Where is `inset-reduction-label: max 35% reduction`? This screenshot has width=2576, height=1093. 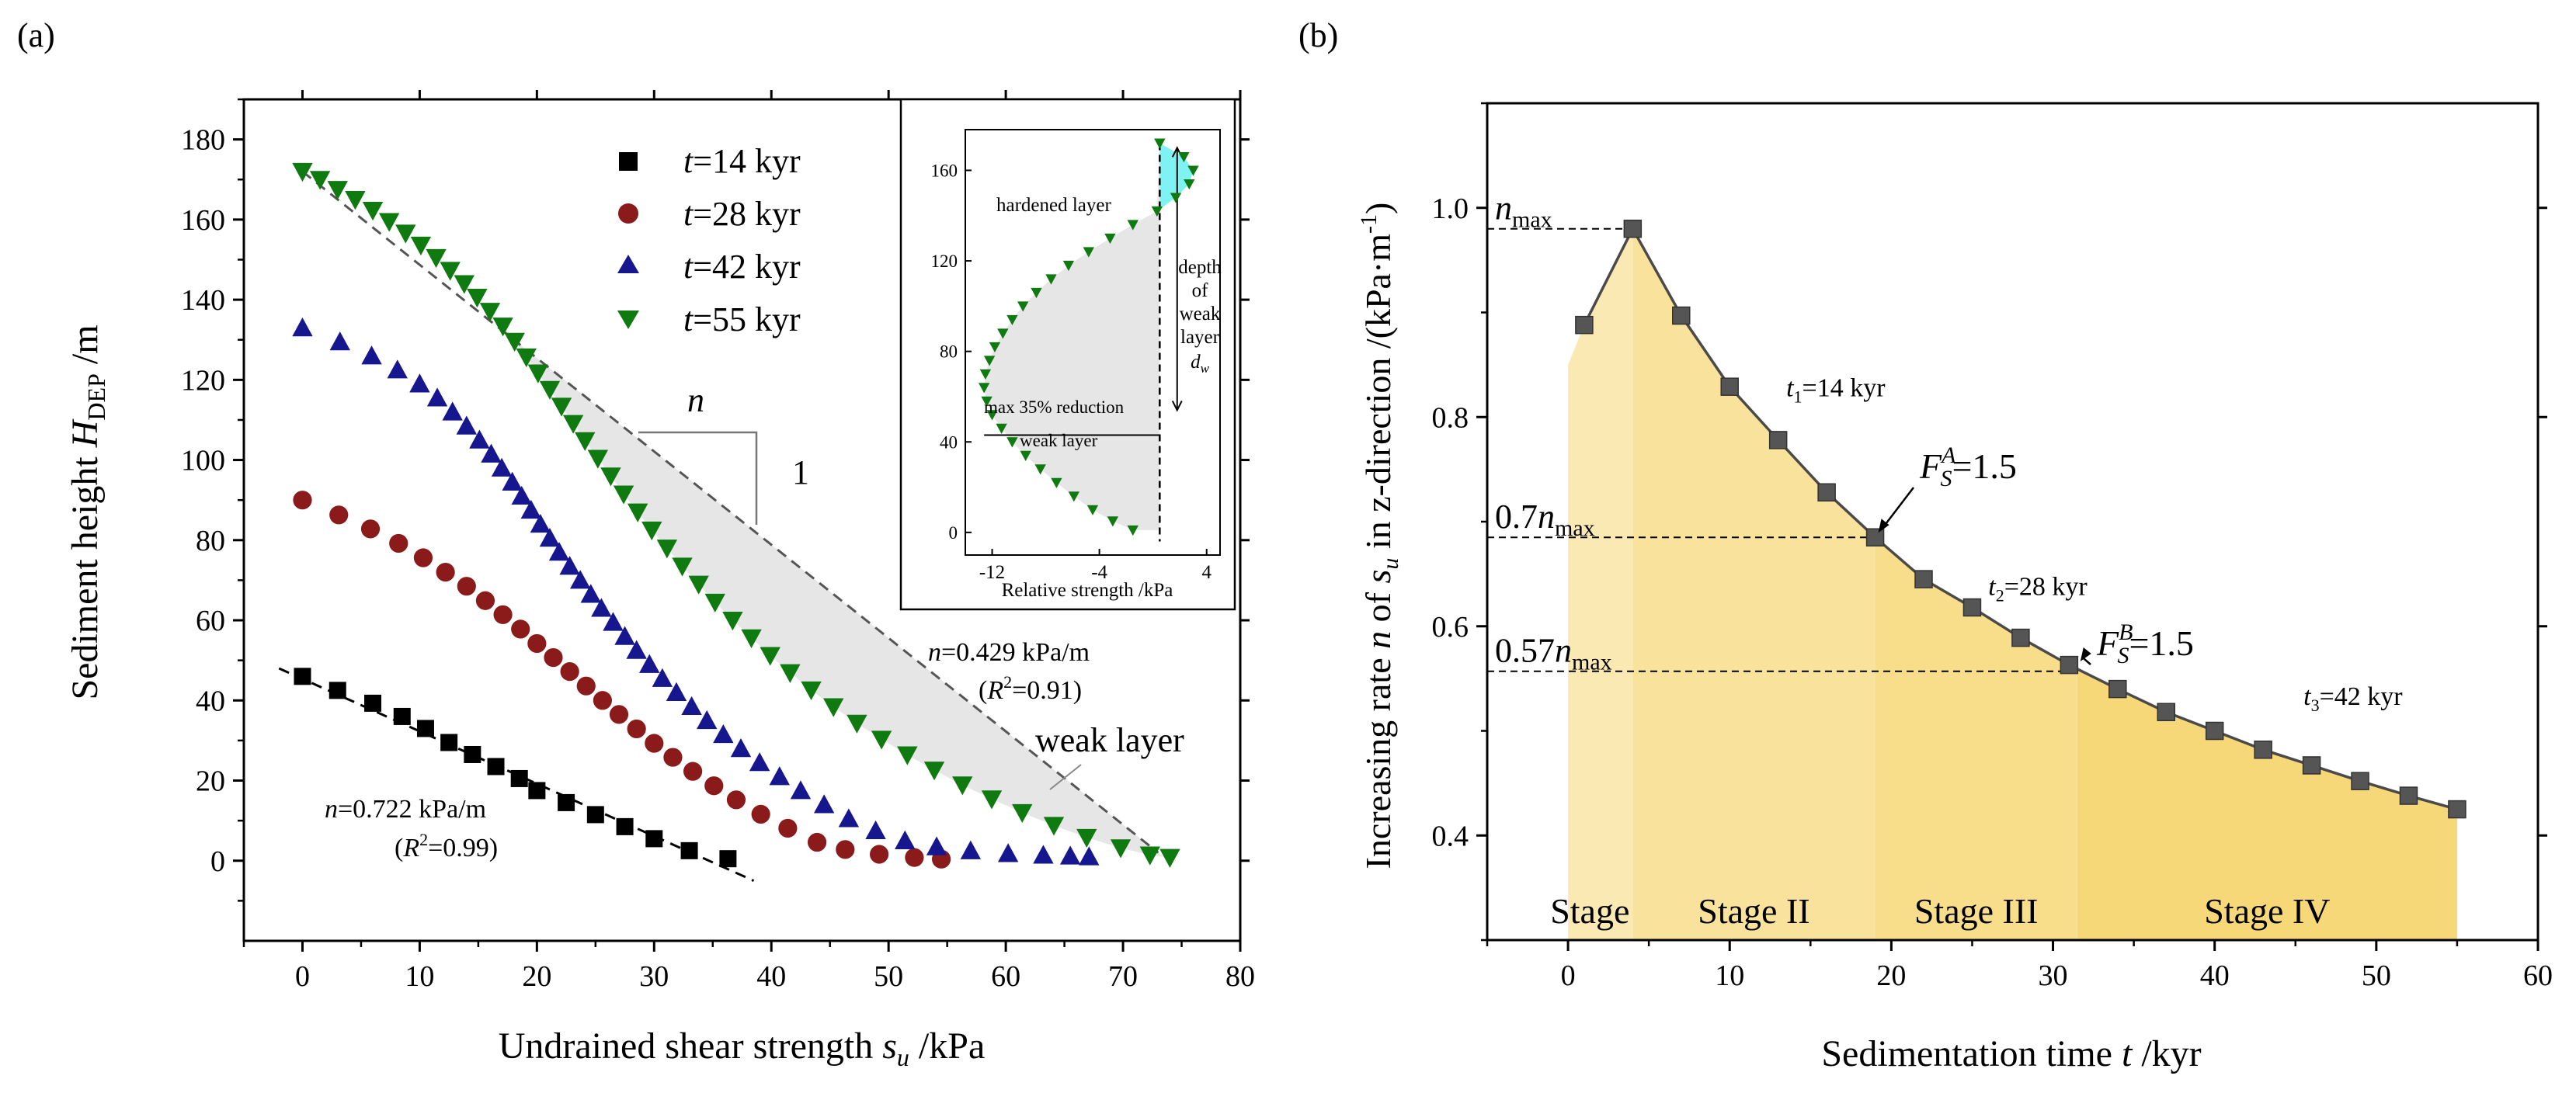
inset-reduction-label: max 35% reduction is located at coordinates (1054, 407).